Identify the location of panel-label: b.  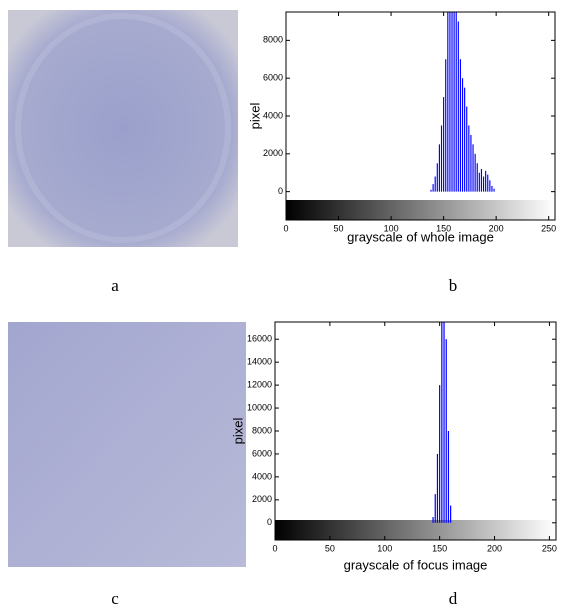
(453, 285).